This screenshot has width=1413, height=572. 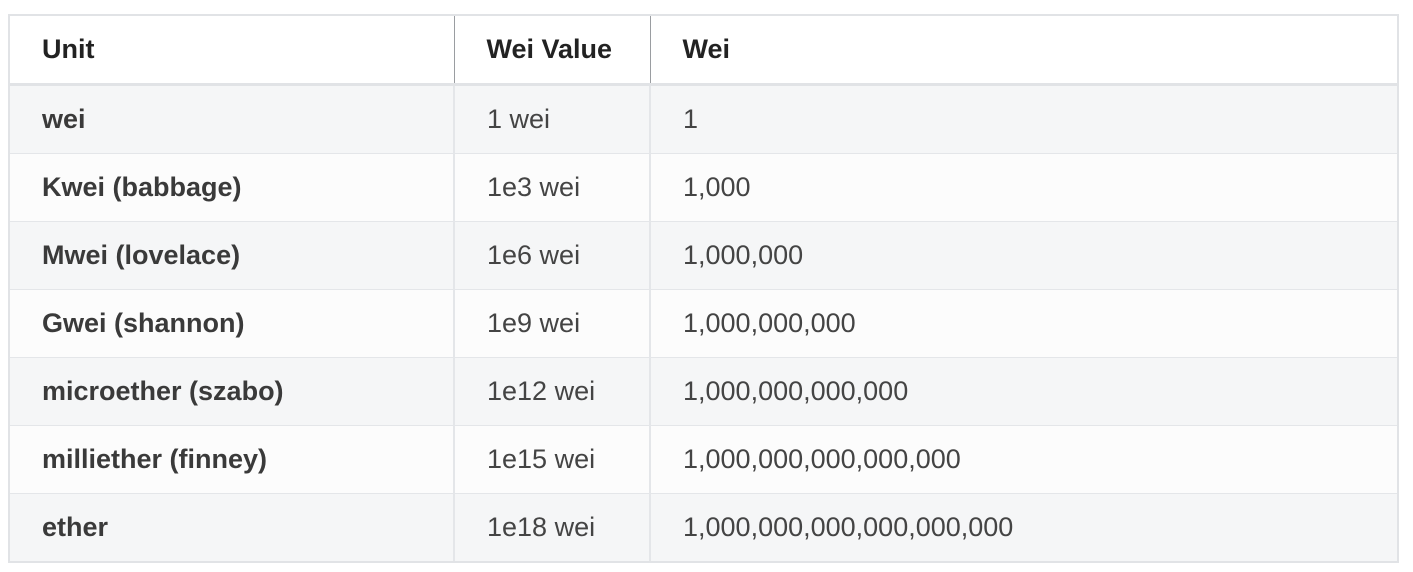 I want to click on table-row: ether 1e18 wei 1,000,000,000,000,000,000, so click(x=703, y=527).